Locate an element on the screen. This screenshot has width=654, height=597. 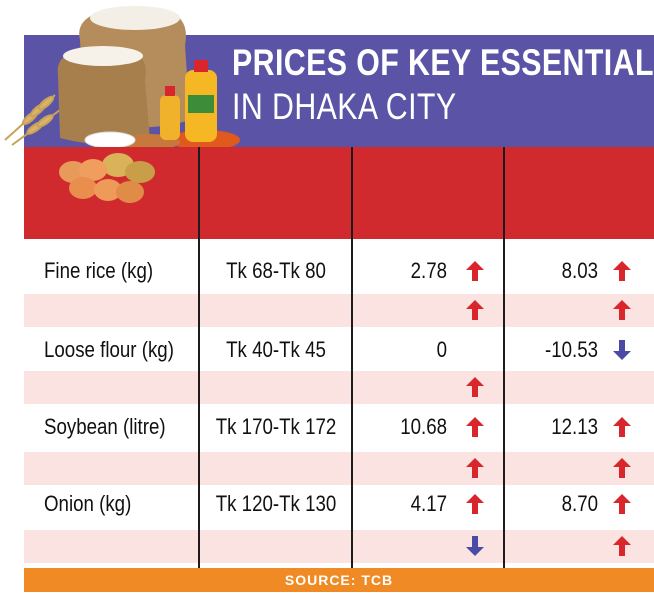
change-value-2: 12.13 is located at coordinates (574, 426).